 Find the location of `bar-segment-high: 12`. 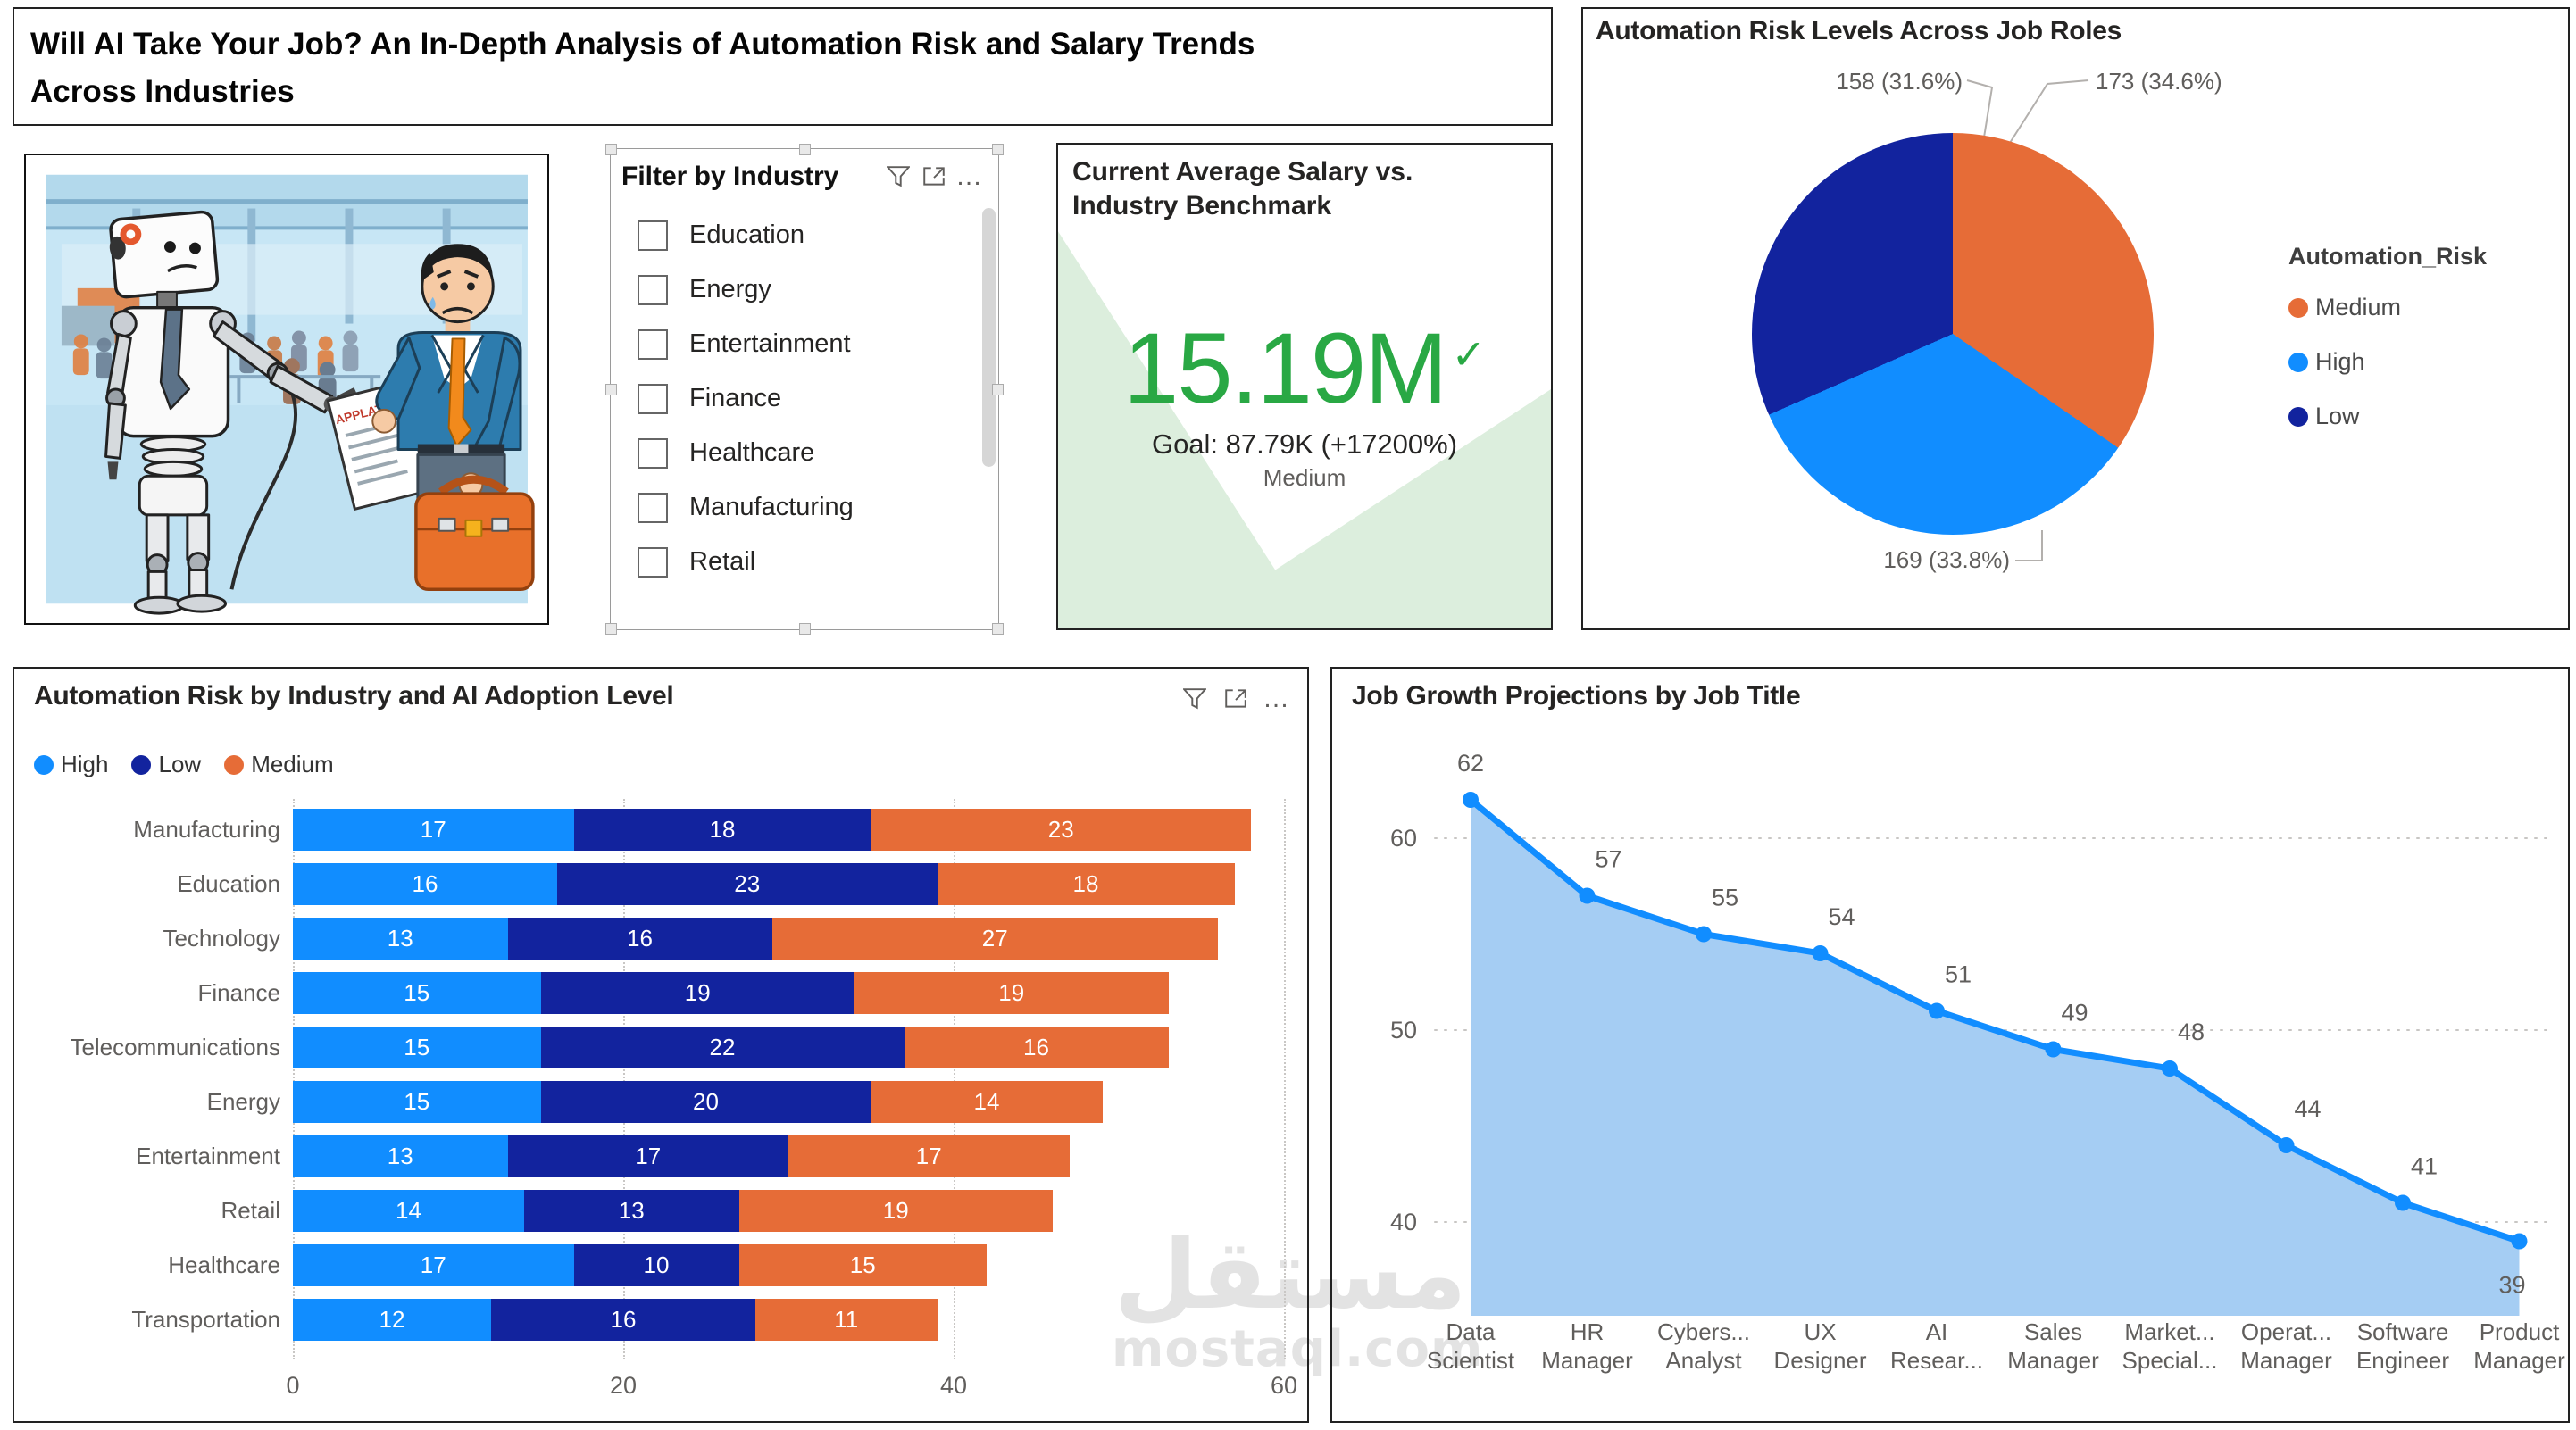

bar-segment-high: 12 is located at coordinates (392, 1320).